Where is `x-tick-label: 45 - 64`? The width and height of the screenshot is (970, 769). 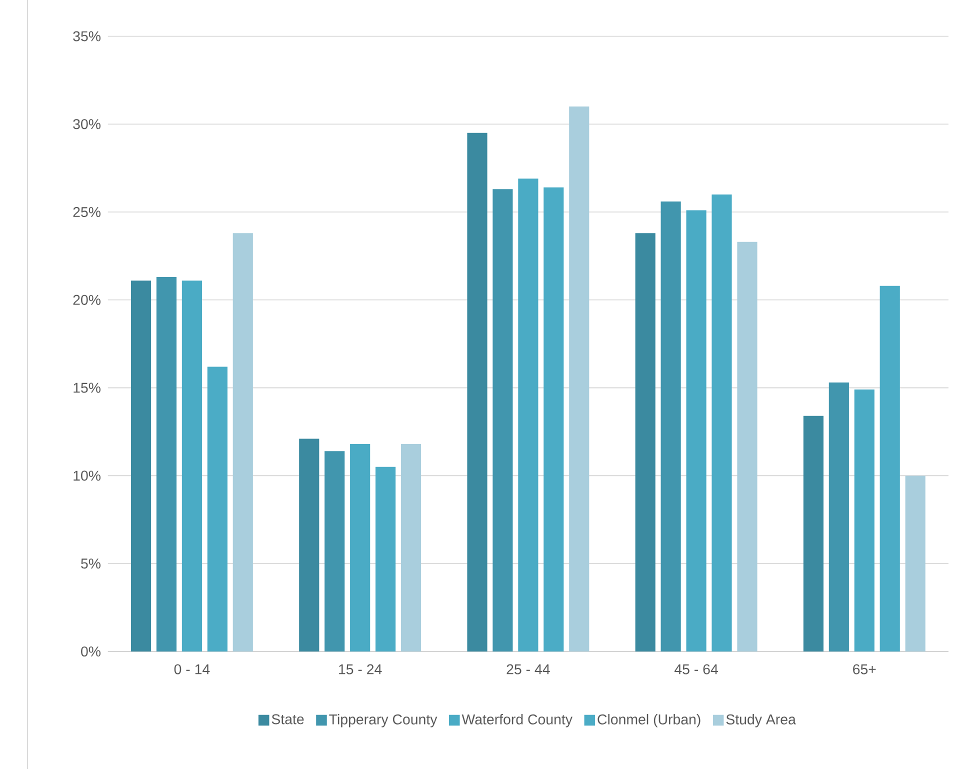
x-tick-label: 45 - 64 is located at coordinates (696, 669).